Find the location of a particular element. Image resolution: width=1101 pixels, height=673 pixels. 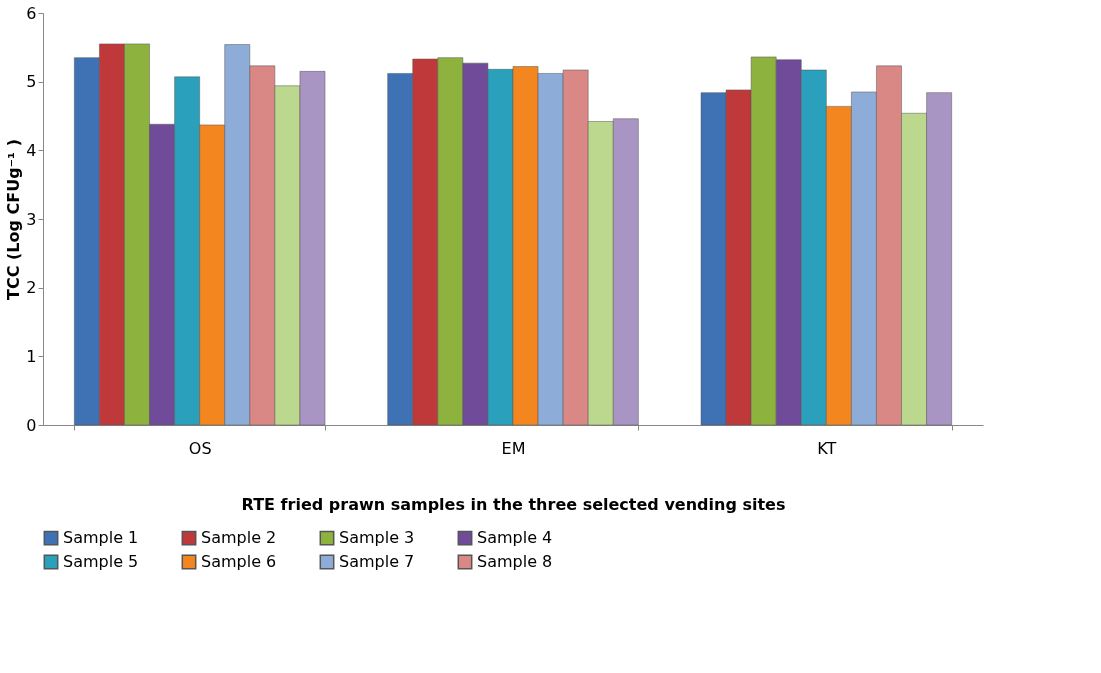

x-tick-label: KT is located at coordinates (827, 448).